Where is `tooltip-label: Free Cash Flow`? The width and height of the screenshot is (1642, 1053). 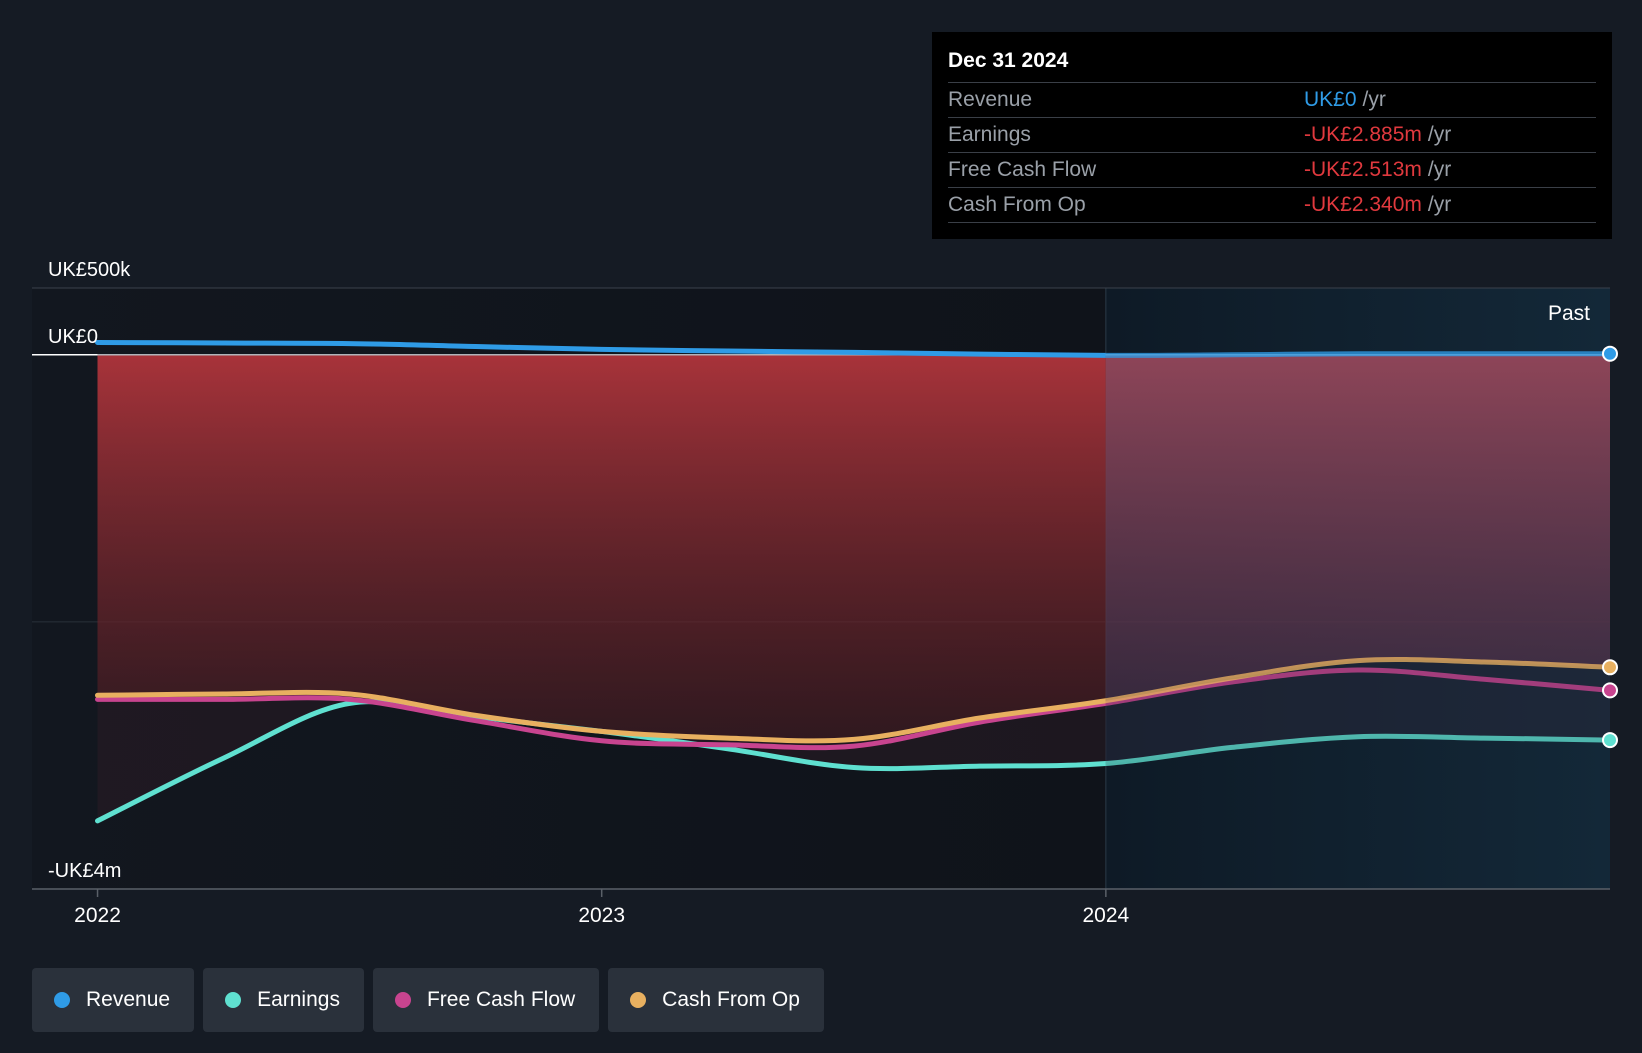
tooltip-label: Free Cash Flow is located at coordinates (1022, 169).